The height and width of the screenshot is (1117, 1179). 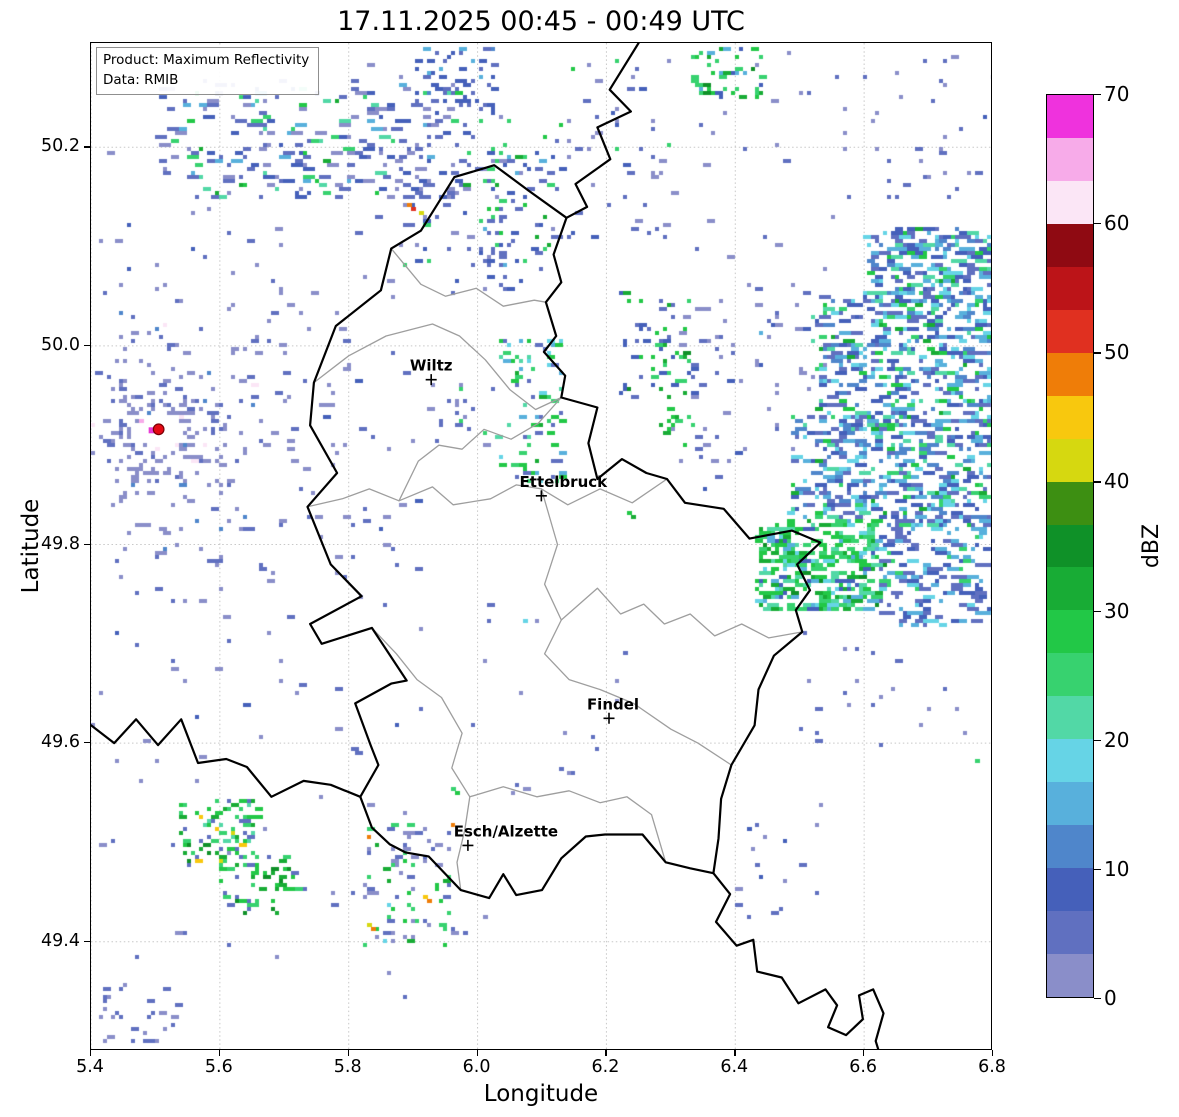 What do you see at coordinates (605, 1067) in the screenshot?
I see `x-tick-label: 6.2` at bounding box center [605, 1067].